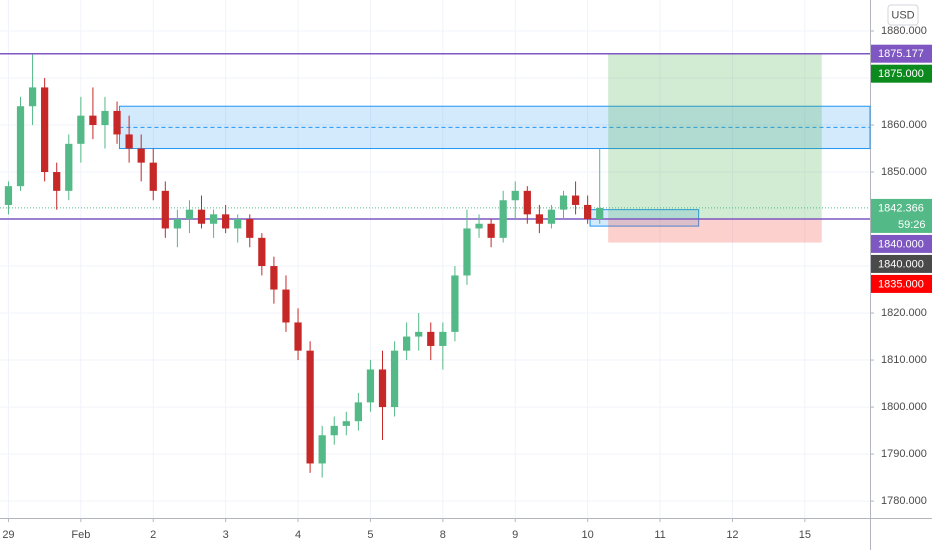 The height and width of the screenshot is (555, 932). What do you see at coordinates (515, 535) in the screenshot?
I see `x-tick-label: 9` at bounding box center [515, 535].